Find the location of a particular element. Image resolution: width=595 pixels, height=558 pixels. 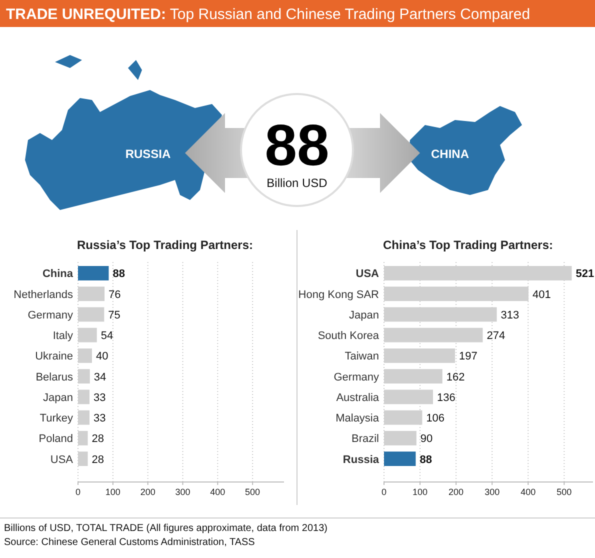

chart-title: Russia’s Top Trading Partners: is located at coordinates (165, 245).